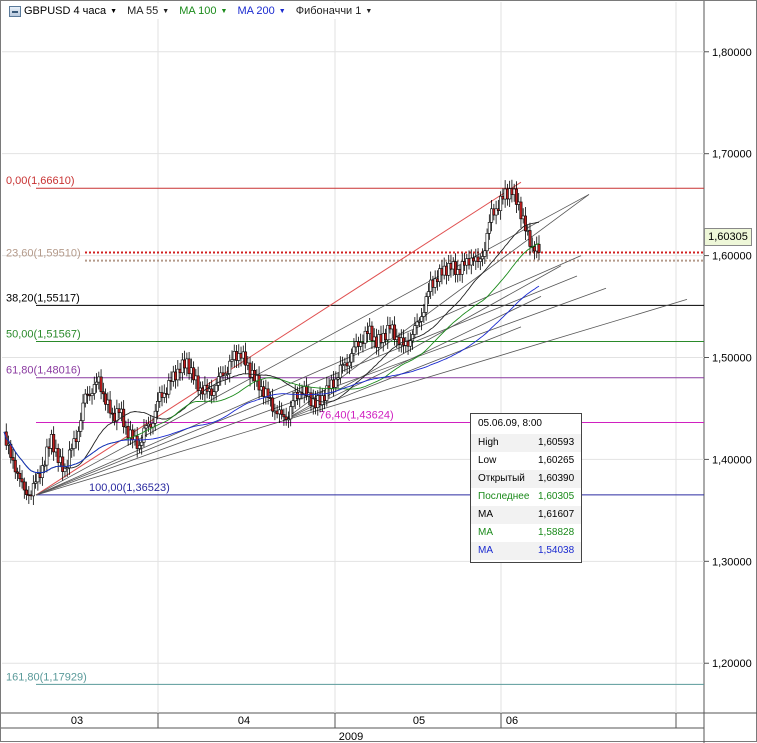 The width and height of the screenshot is (757, 743). I want to click on info-key: Последнее, so click(504, 496).